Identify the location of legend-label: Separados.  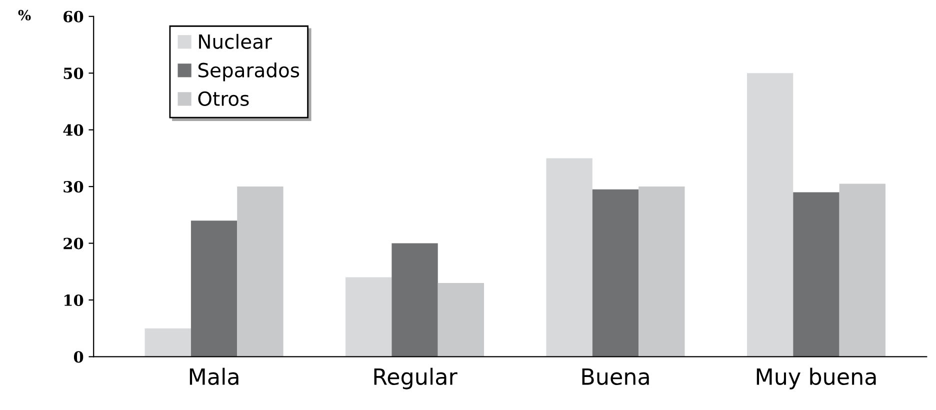
(249, 72).